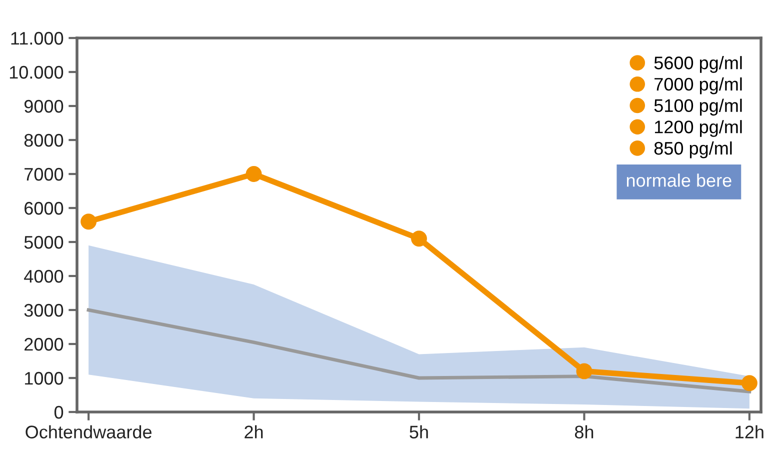  I want to click on y-tick-label: 10.000, so click(37, 72).